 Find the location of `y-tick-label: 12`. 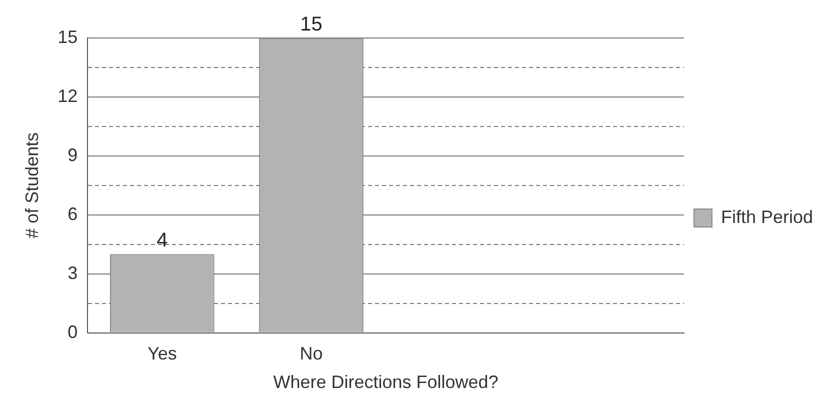

y-tick-label: 12 is located at coordinates (68, 96).